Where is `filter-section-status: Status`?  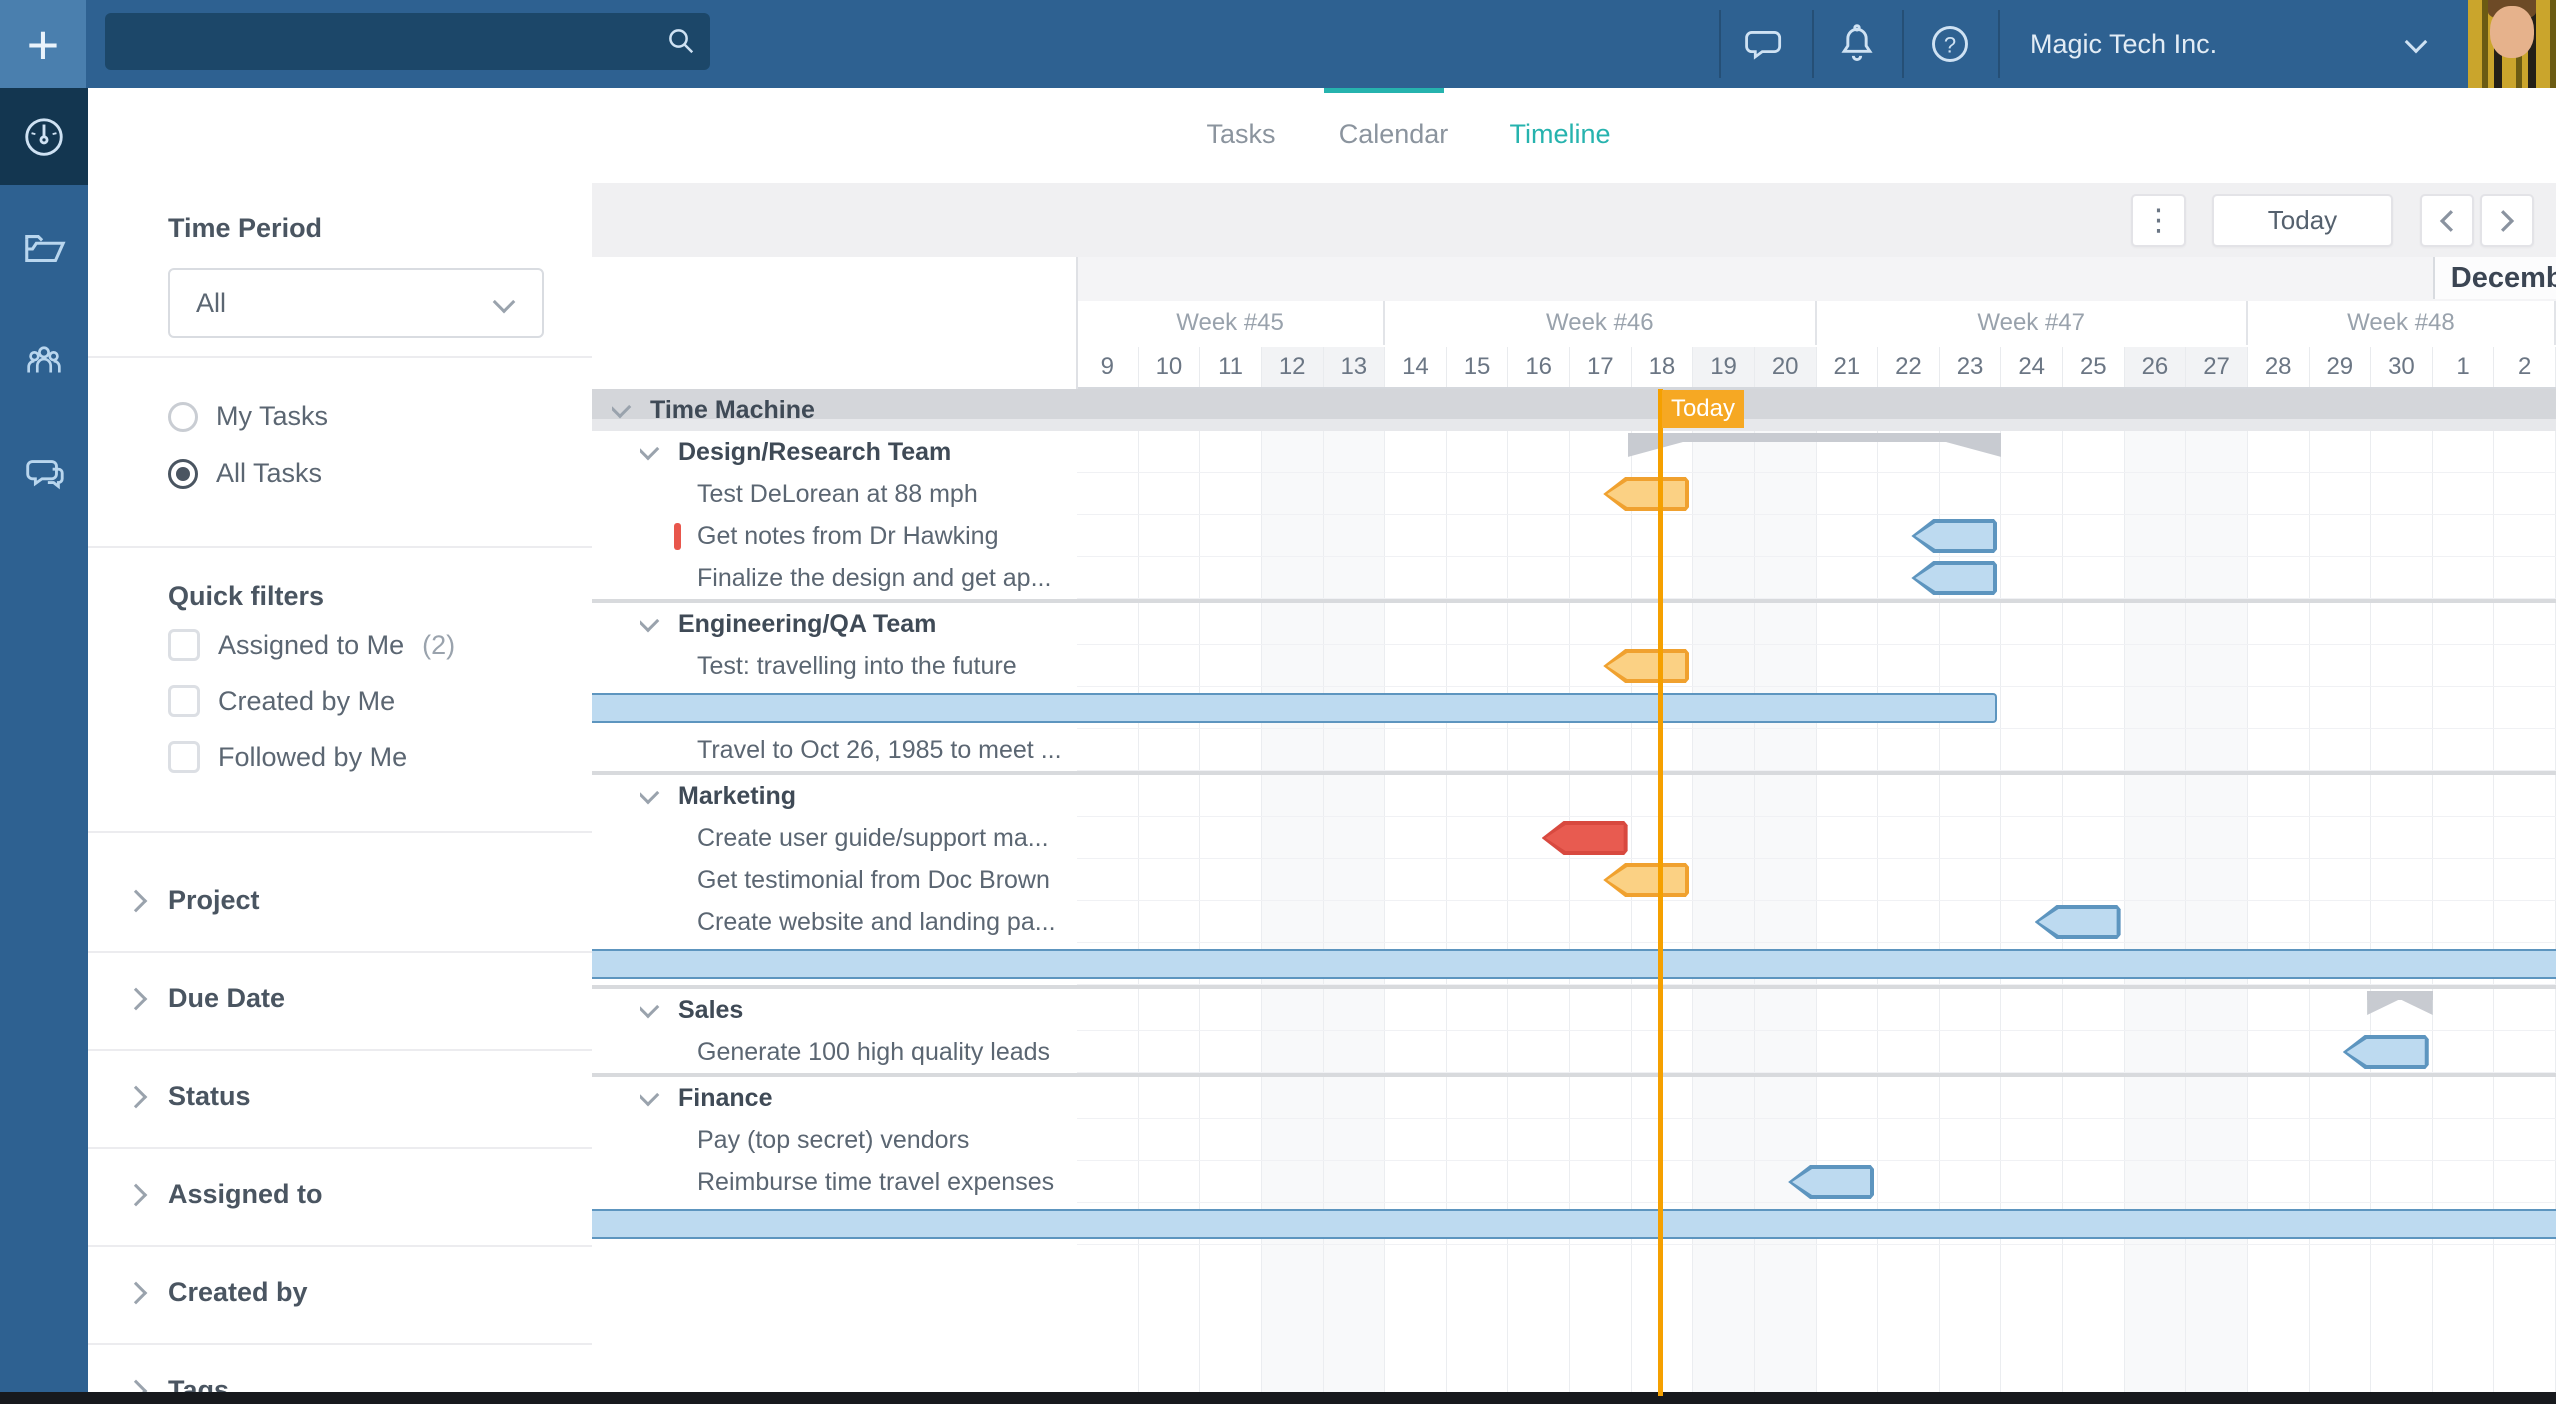 filter-section-status: Status is located at coordinates (187, 1096).